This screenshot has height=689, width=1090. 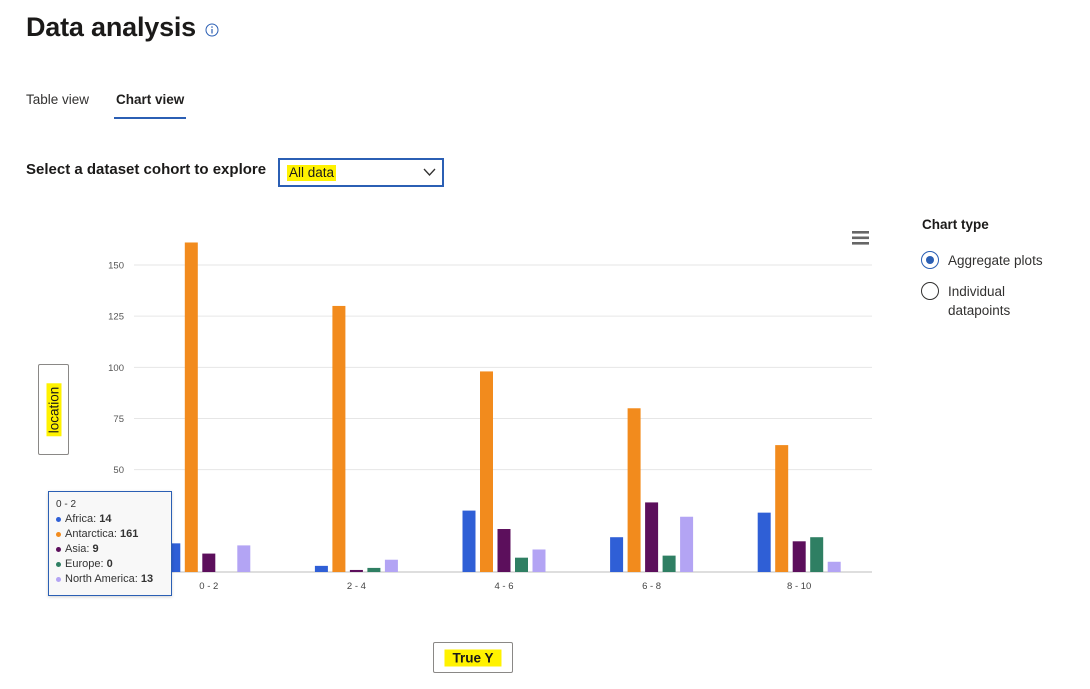 I want to click on tooltip-series-name: Europe, so click(x=83, y=564).